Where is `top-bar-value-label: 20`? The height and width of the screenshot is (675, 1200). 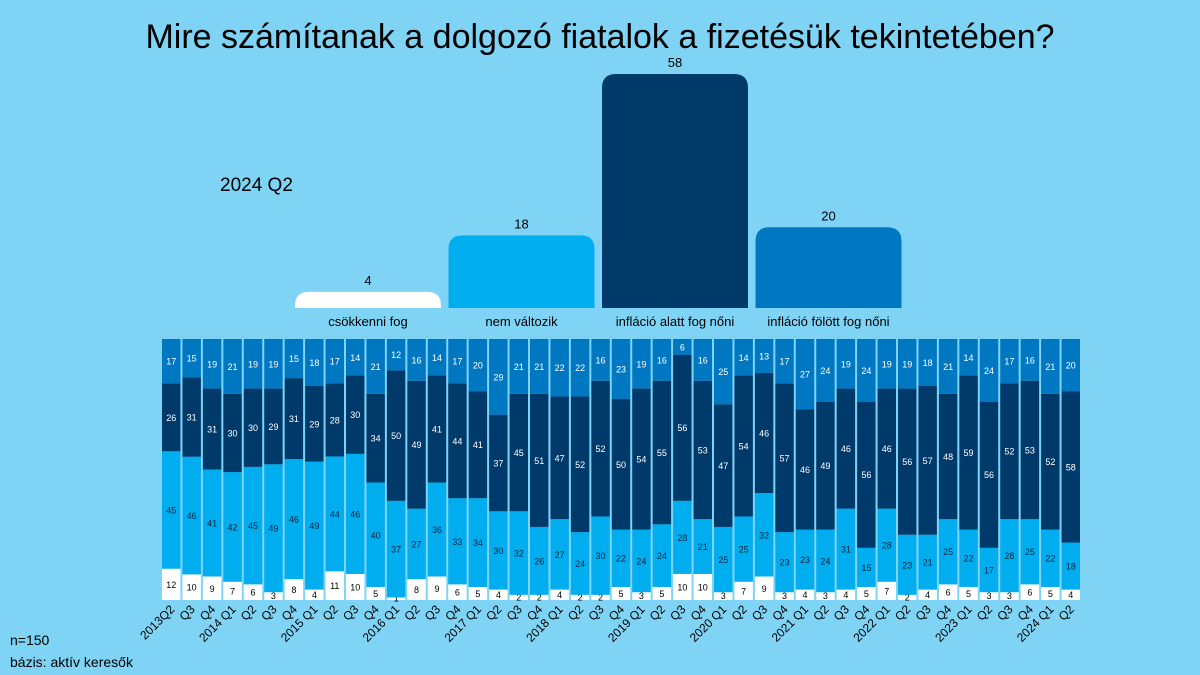
top-bar-value-label: 20 is located at coordinates (828, 215).